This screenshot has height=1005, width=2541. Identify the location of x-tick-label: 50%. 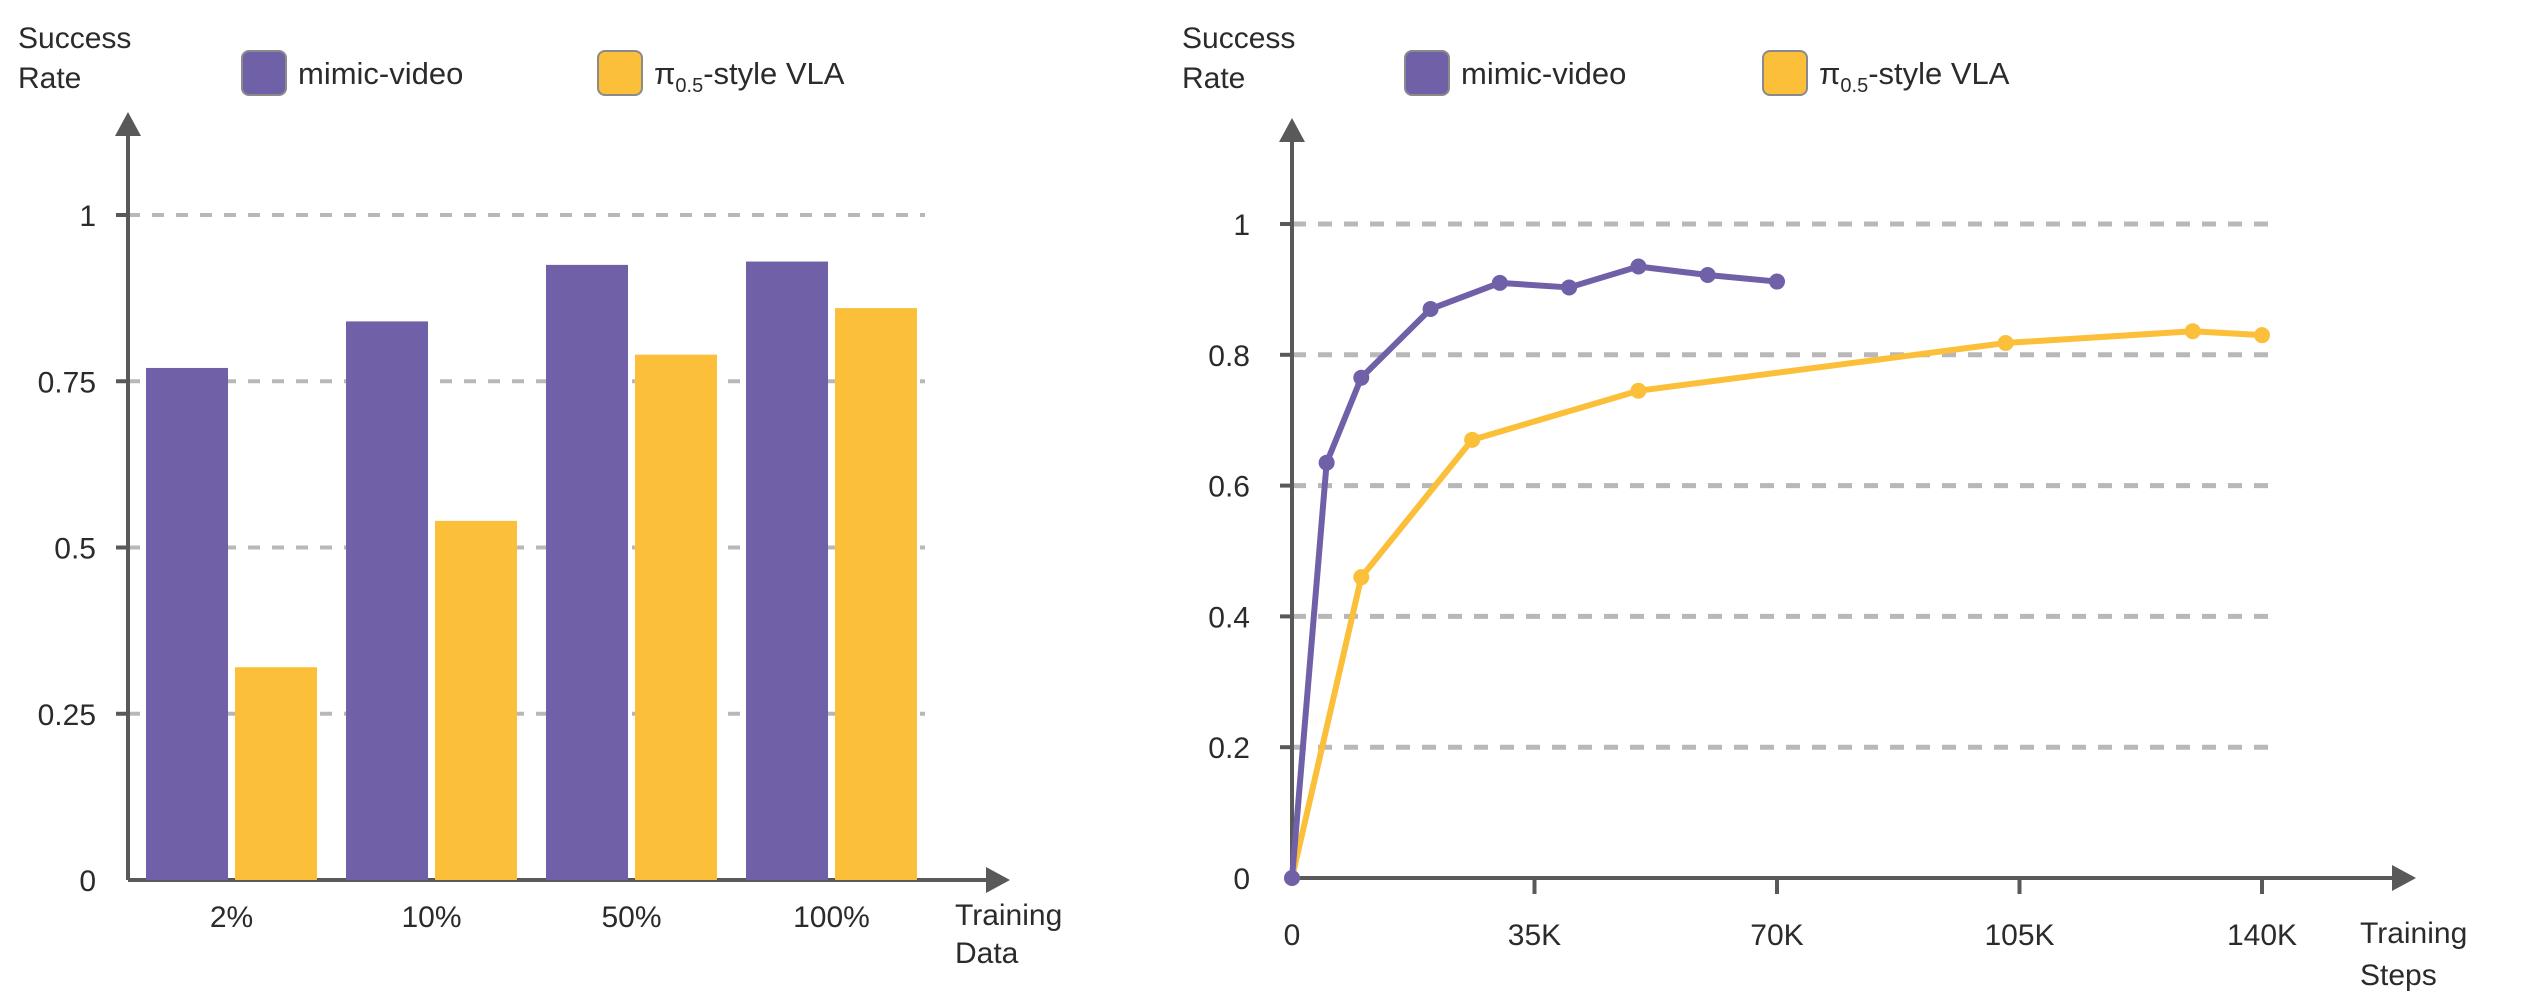
(631, 917).